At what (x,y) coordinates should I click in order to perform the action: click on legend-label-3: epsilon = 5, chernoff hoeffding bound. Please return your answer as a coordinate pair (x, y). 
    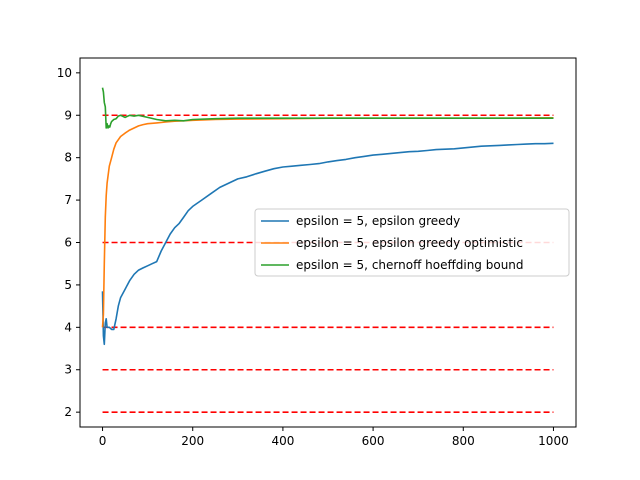
    Looking at the image, I should click on (410, 265).